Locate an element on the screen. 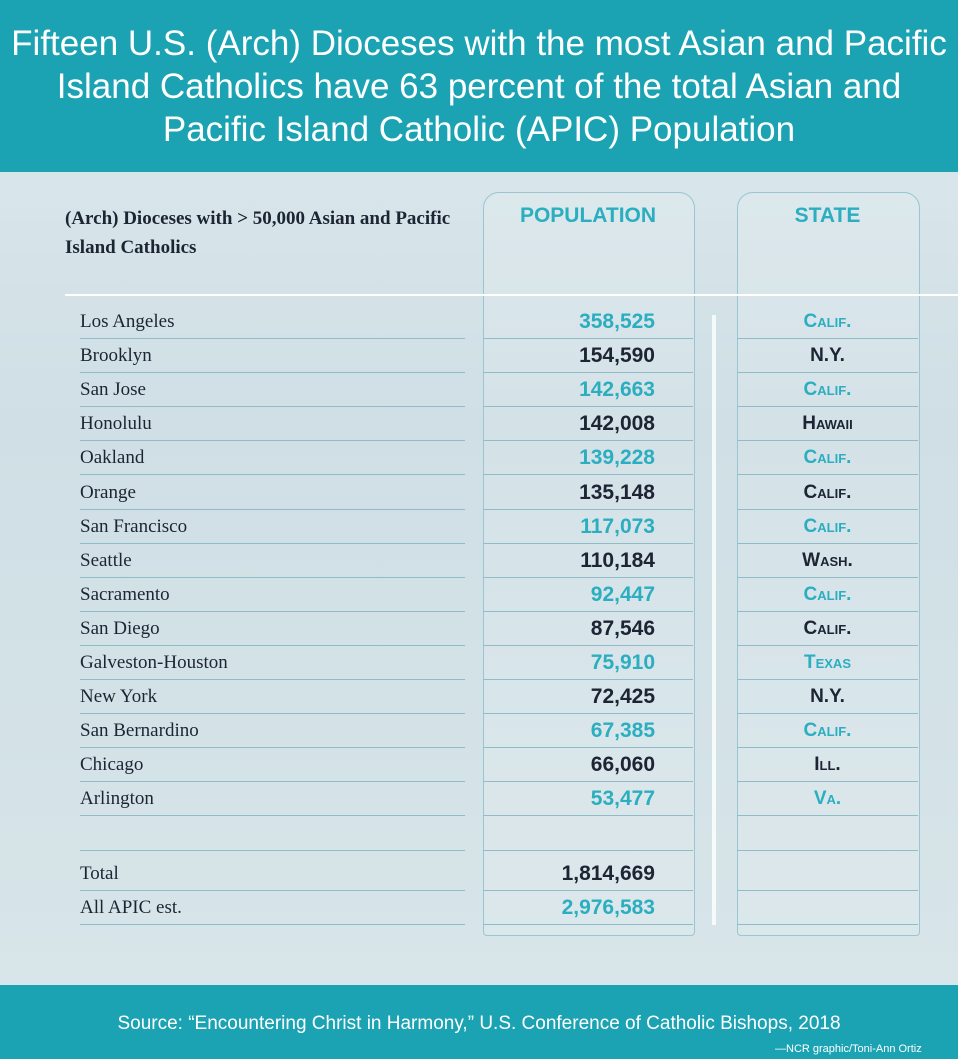  state: Hawaii is located at coordinates (827, 425).